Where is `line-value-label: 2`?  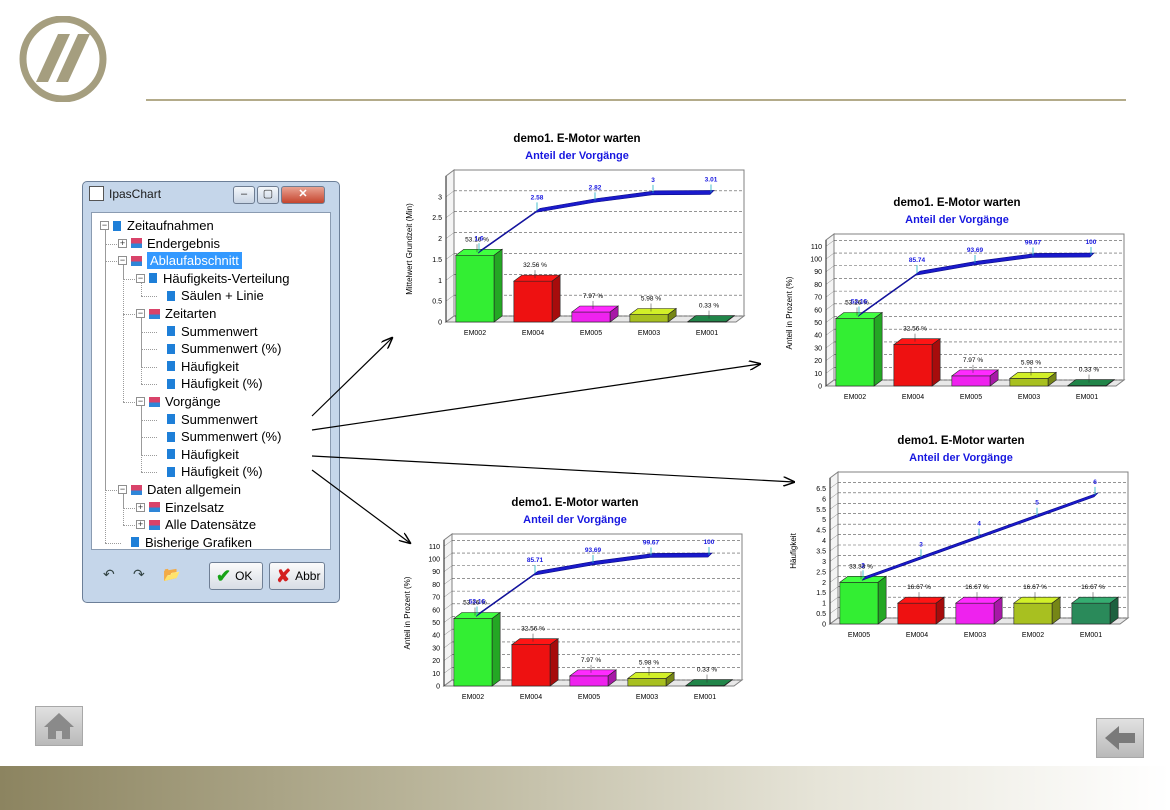 line-value-label: 2 is located at coordinates (863, 565).